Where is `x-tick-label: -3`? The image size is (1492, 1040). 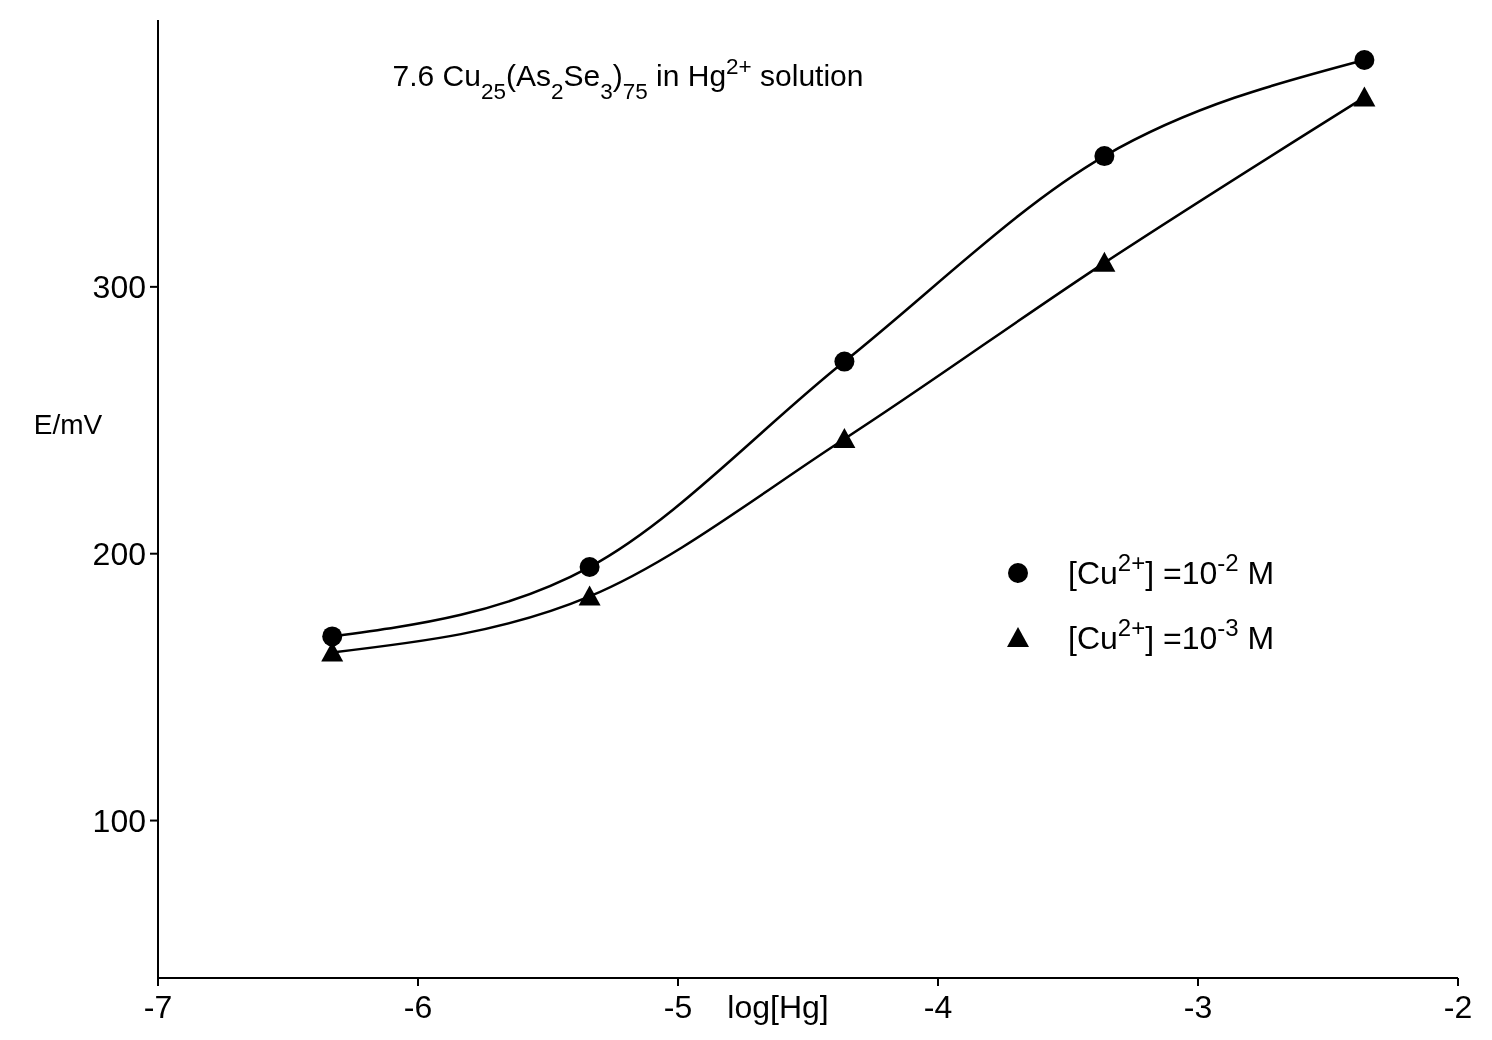
x-tick-label: -3 is located at coordinates (1198, 1007).